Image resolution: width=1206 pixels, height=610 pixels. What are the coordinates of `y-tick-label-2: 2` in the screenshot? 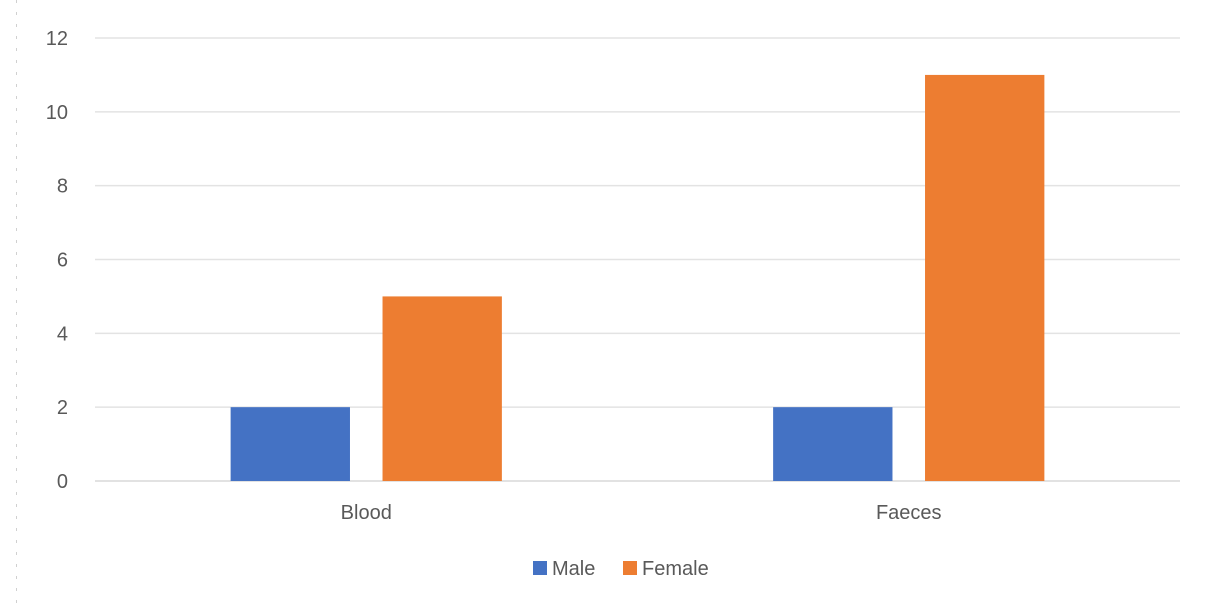 It's located at (62, 408).